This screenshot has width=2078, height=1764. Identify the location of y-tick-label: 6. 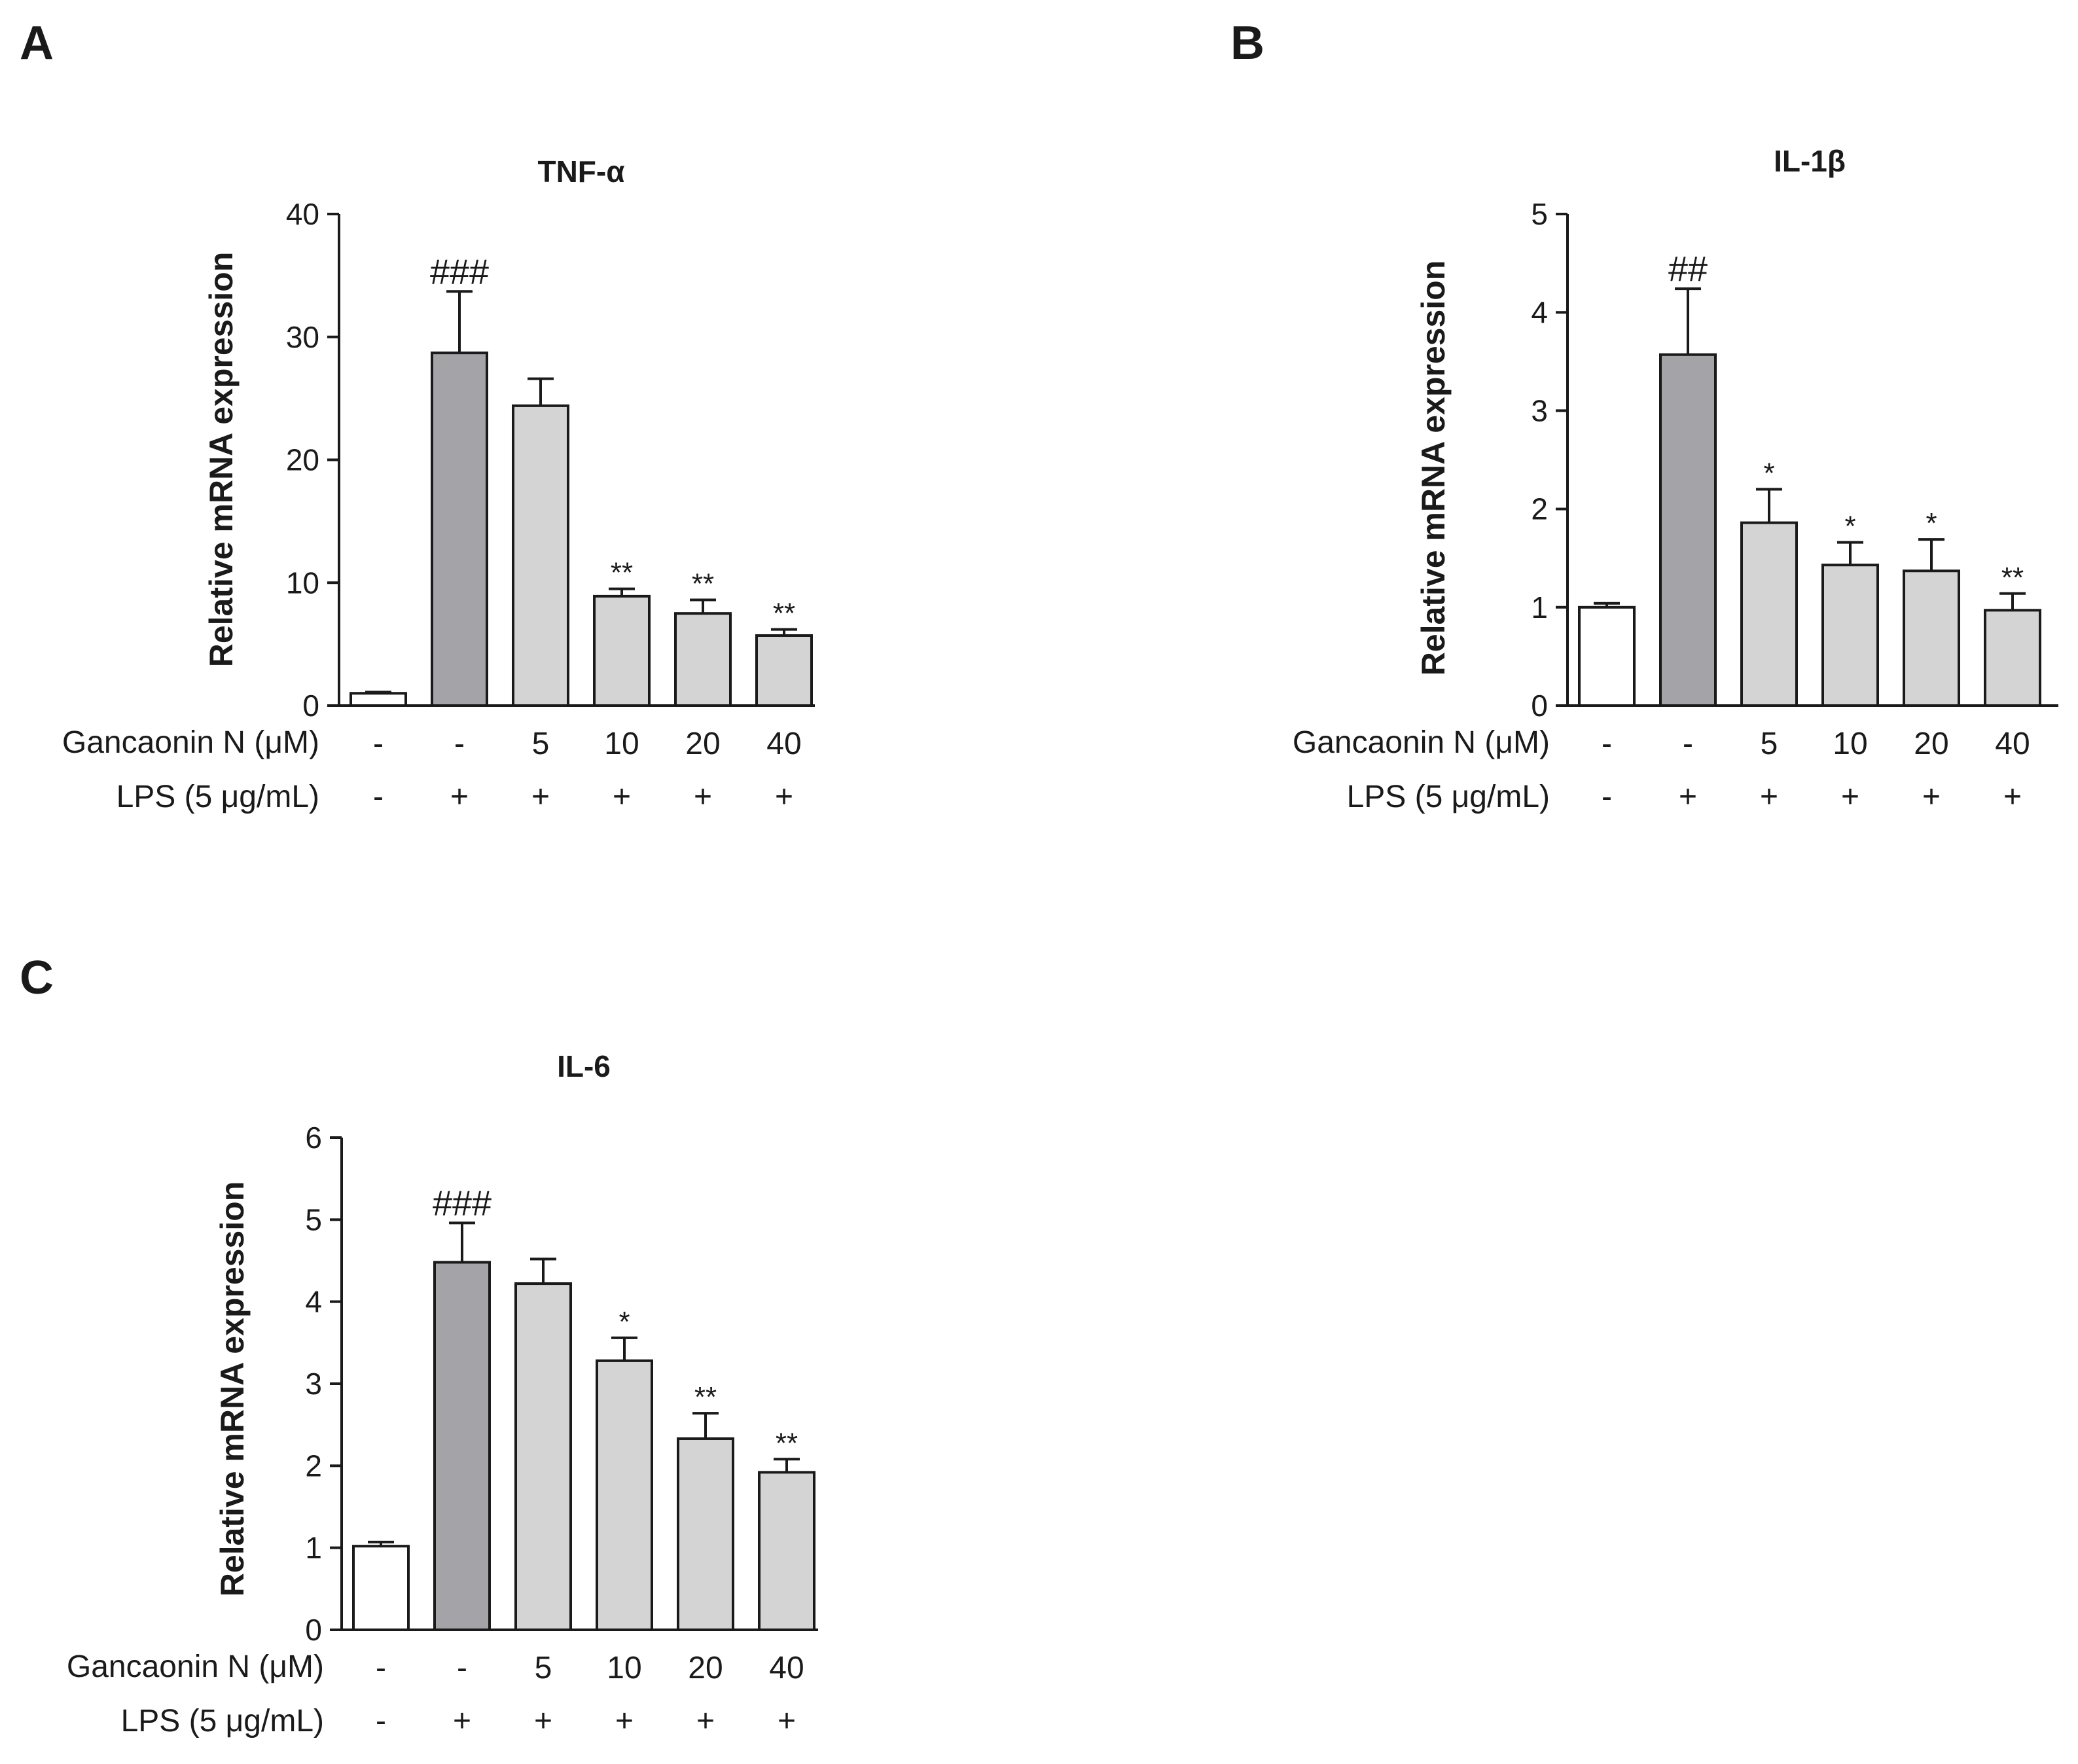
(313, 1138).